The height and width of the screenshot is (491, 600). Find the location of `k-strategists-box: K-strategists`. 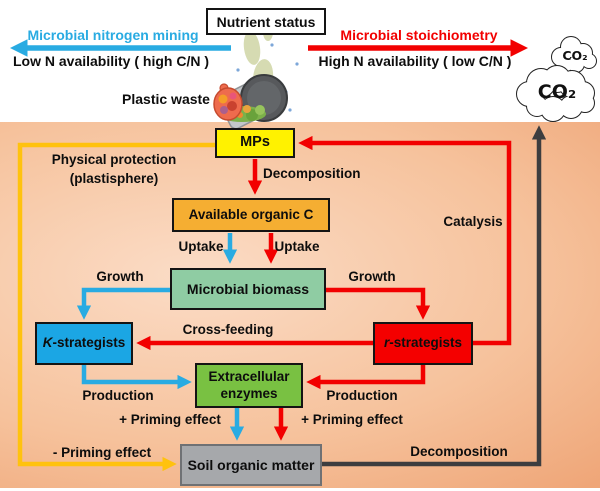

k-strategists-box: K-strategists is located at coordinates (84, 343).